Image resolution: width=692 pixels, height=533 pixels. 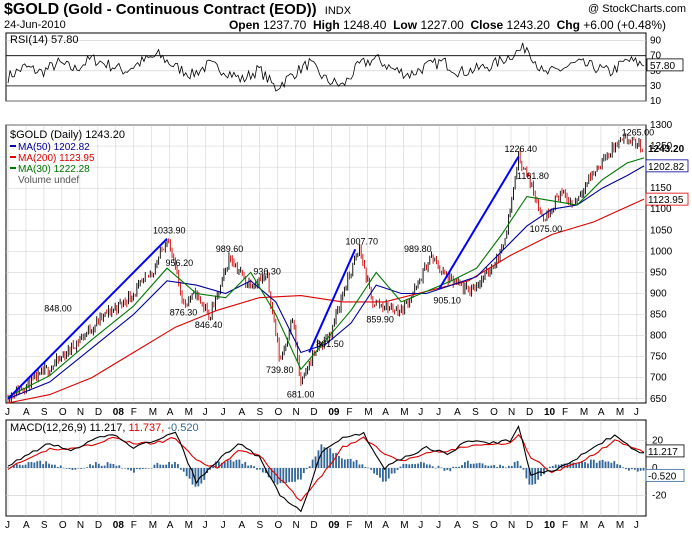 I want to click on rsi-line, so click(x=326, y=67).